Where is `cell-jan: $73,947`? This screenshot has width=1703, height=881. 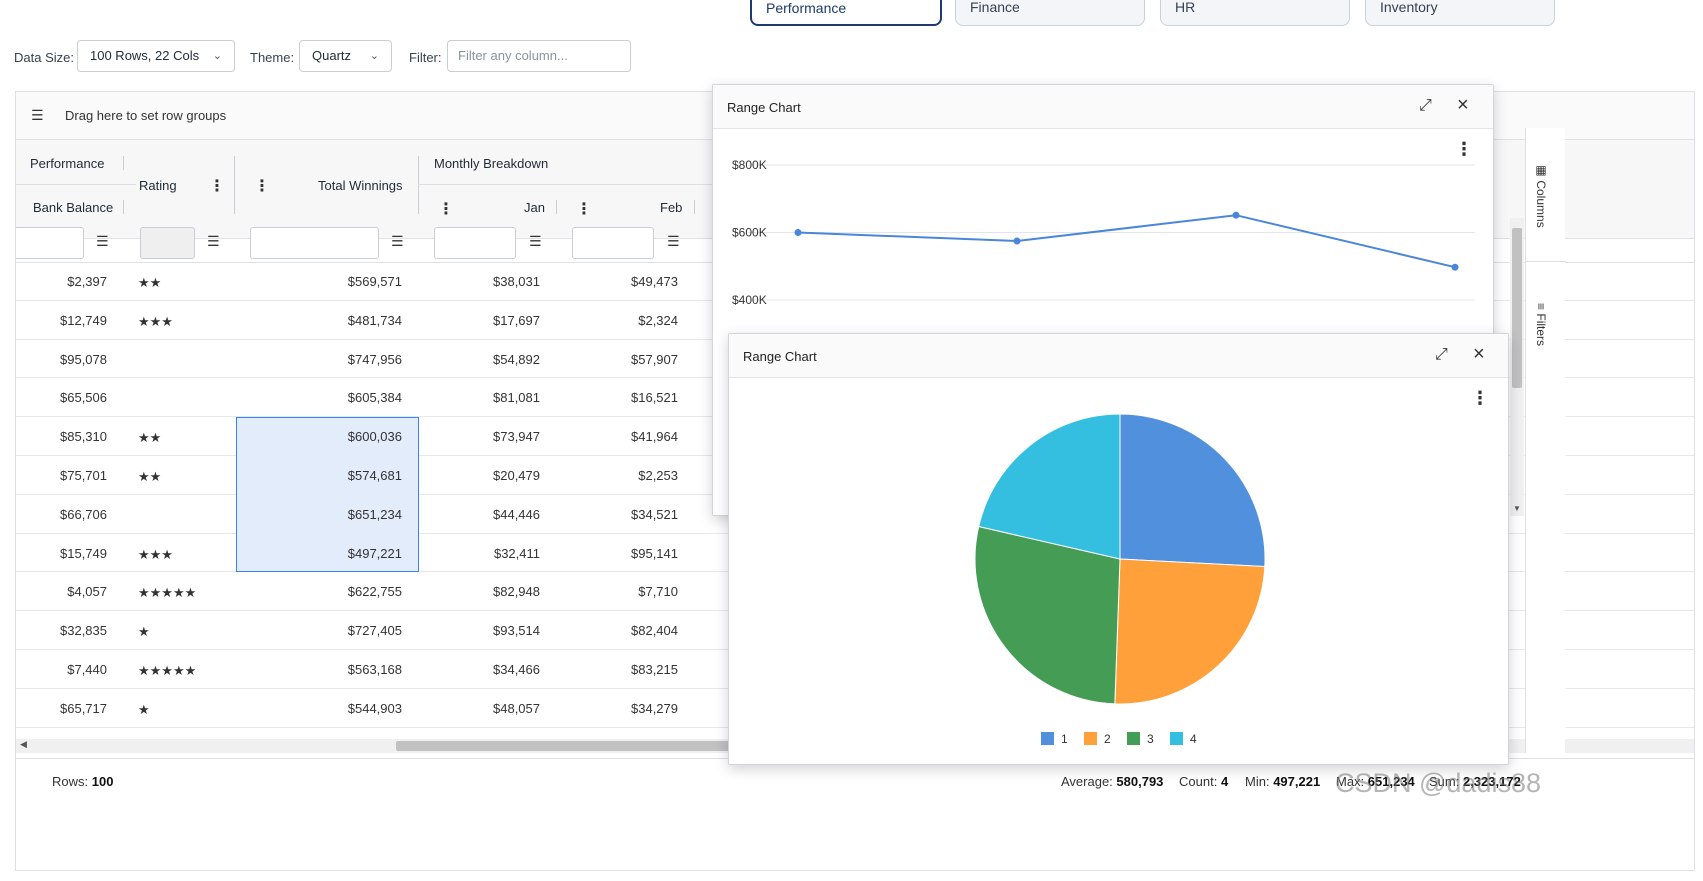 cell-jan: $73,947 is located at coordinates (516, 437).